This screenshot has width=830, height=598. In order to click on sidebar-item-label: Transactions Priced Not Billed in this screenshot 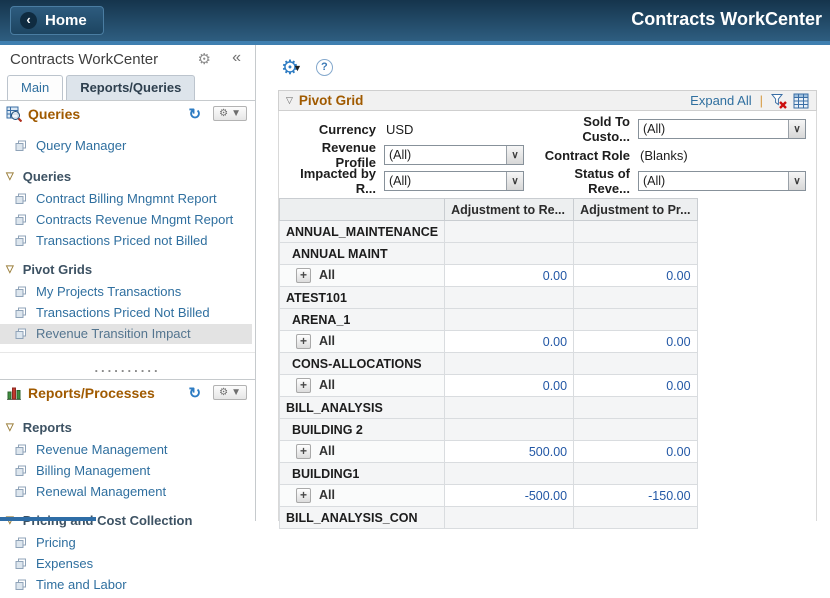, I will do `click(123, 312)`.